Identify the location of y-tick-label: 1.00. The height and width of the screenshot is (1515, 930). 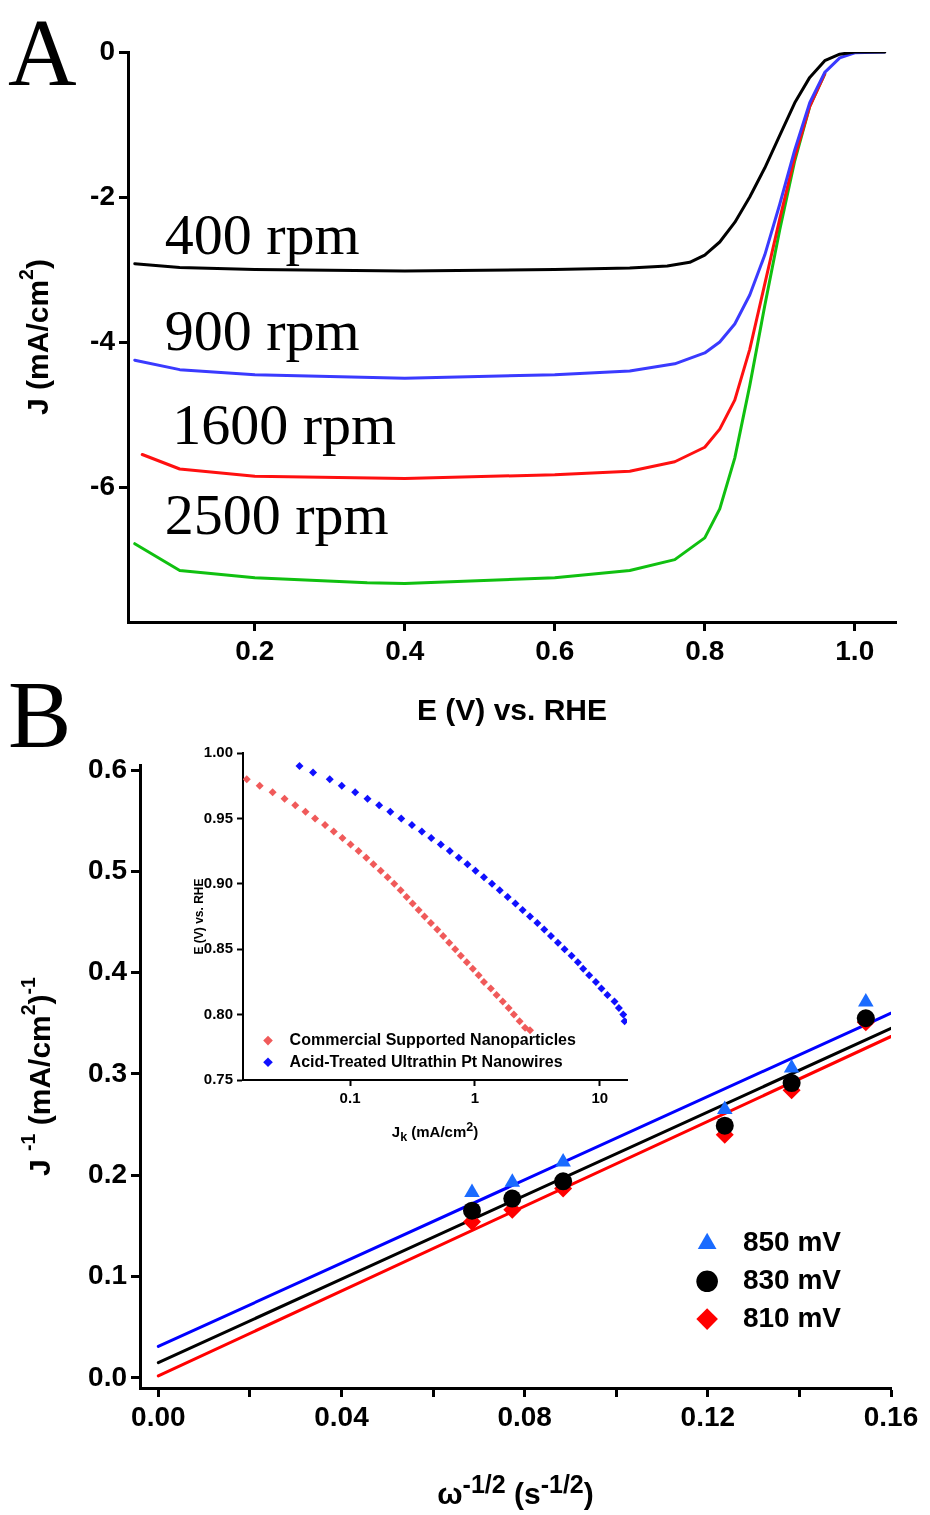
(218, 752).